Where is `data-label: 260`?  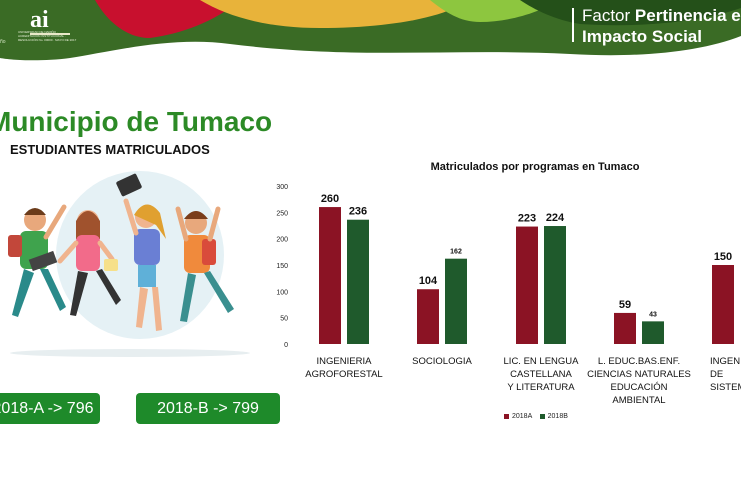
data-label: 260 is located at coordinates (330, 199).